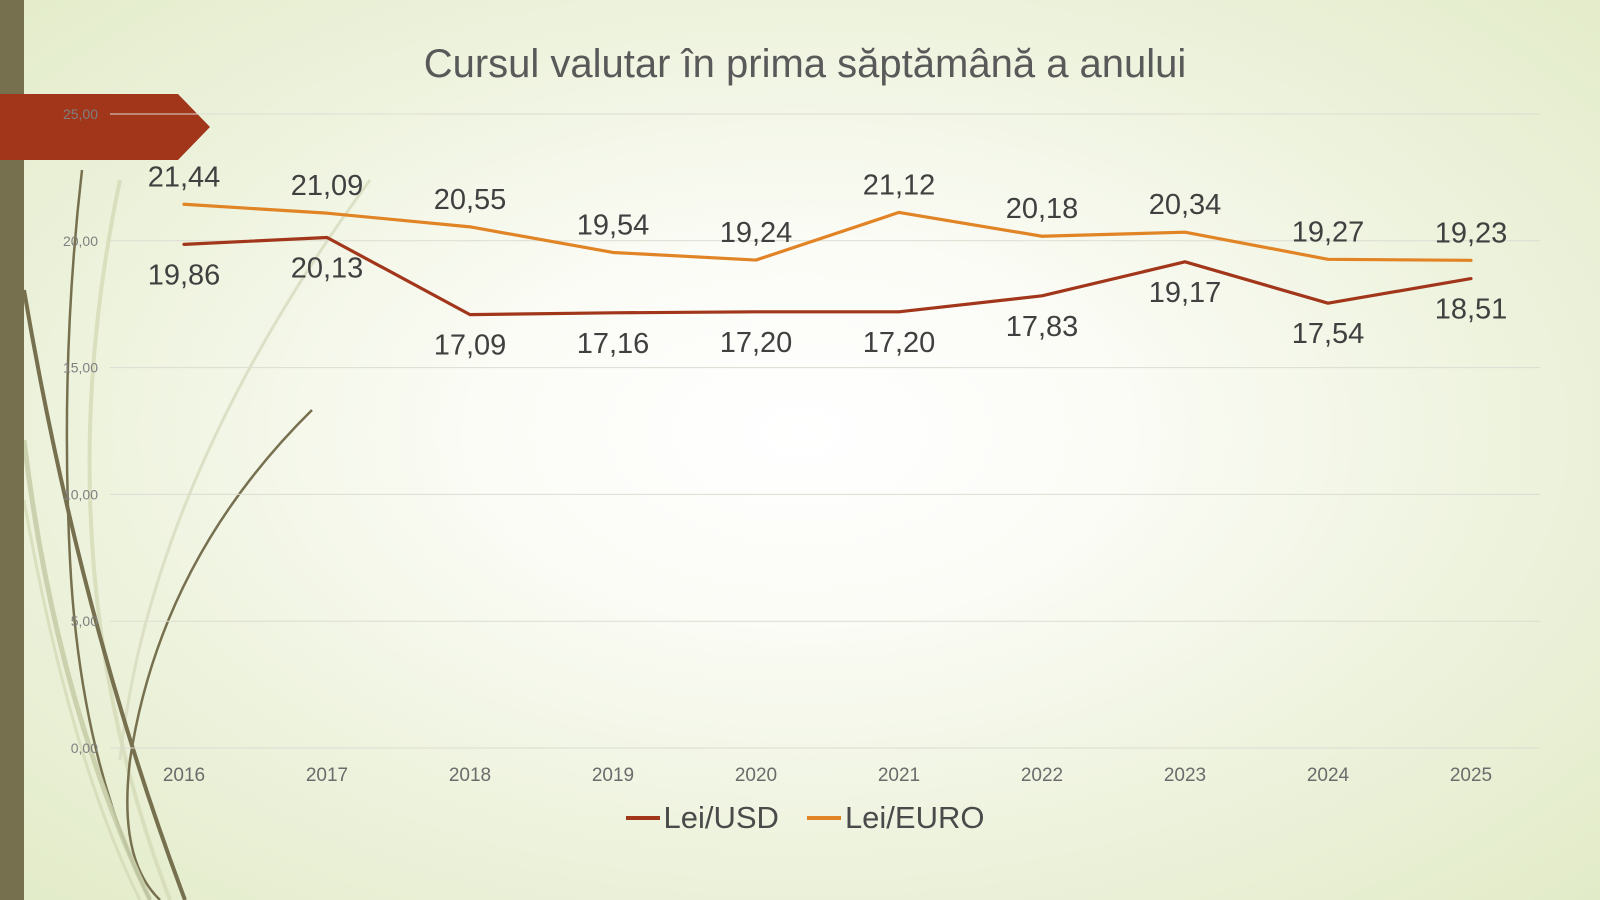 Image resolution: width=1600 pixels, height=900 pixels. Describe the element at coordinates (613, 225) in the screenshot. I see `data-label-lei-euro: 19,54` at that location.